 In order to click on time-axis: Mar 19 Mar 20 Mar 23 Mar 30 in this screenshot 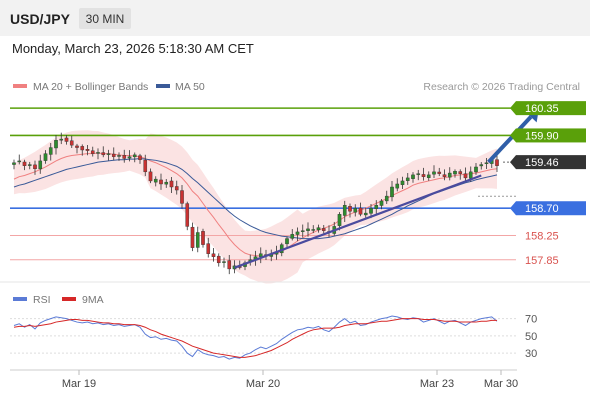, I will do `click(290, 380)`.